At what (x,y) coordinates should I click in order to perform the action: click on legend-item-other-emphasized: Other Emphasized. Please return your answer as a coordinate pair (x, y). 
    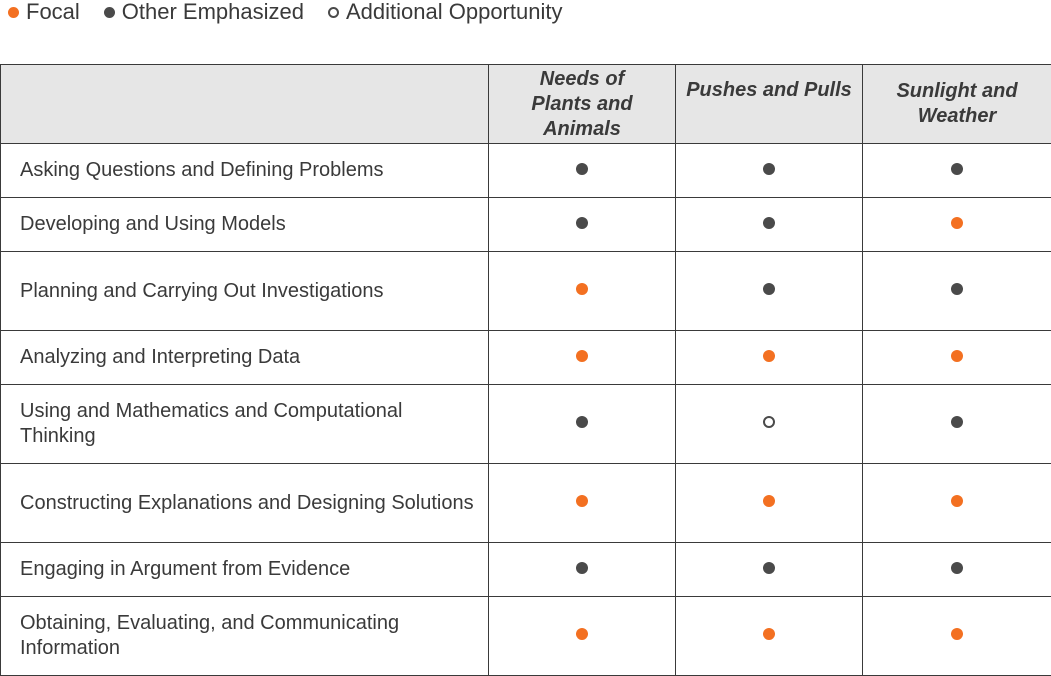
    Looking at the image, I should click on (204, 12).